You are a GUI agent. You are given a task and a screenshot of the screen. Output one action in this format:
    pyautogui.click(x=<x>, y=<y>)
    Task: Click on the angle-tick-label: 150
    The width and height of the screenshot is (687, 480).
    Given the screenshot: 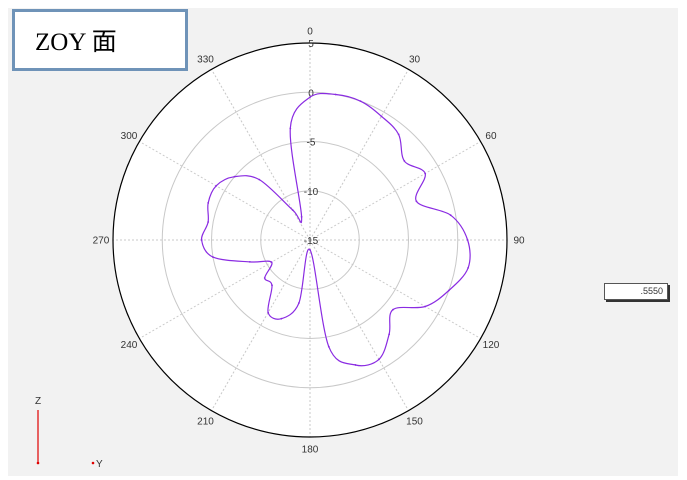 What is the action you would take?
    pyautogui.click(x=414, y=421)
    